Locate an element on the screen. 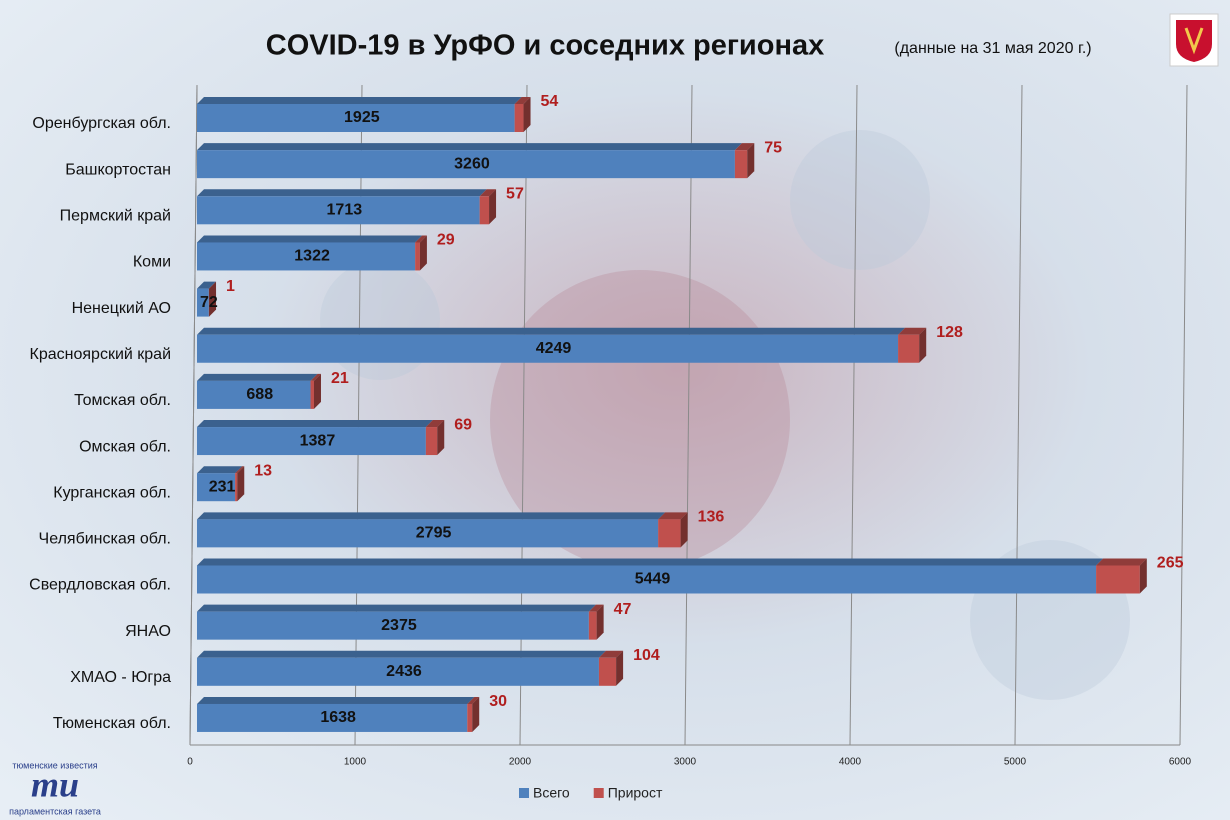  data-label: 2375 is located at coordinates (399, 625).